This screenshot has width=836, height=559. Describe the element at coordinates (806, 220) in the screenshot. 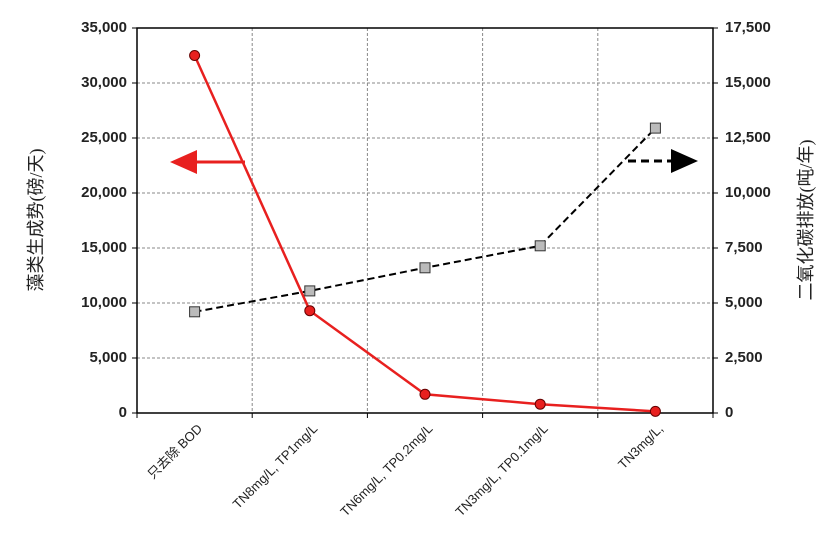

I see `y2-axis-title: 二氧化碳排放(吨/年)` at that location.